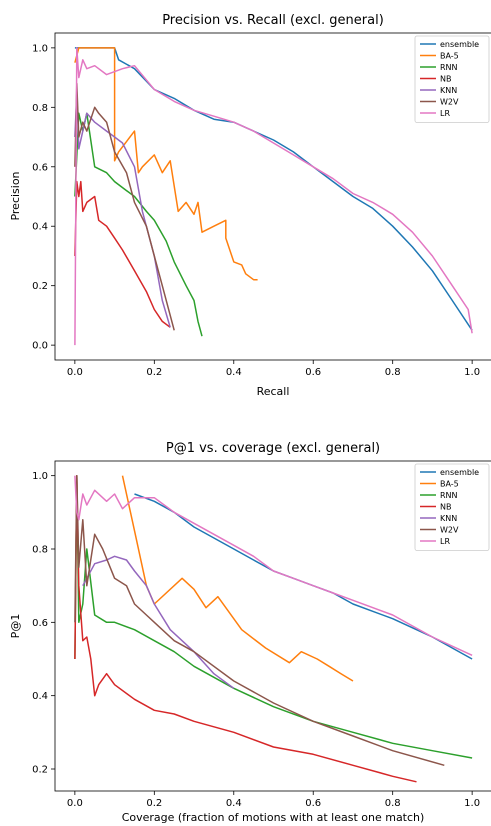 The width and height of the screenshot is (491, 826). I want to click on chart-title: Precision vs. Recall (excl. general), so click(273, 20).